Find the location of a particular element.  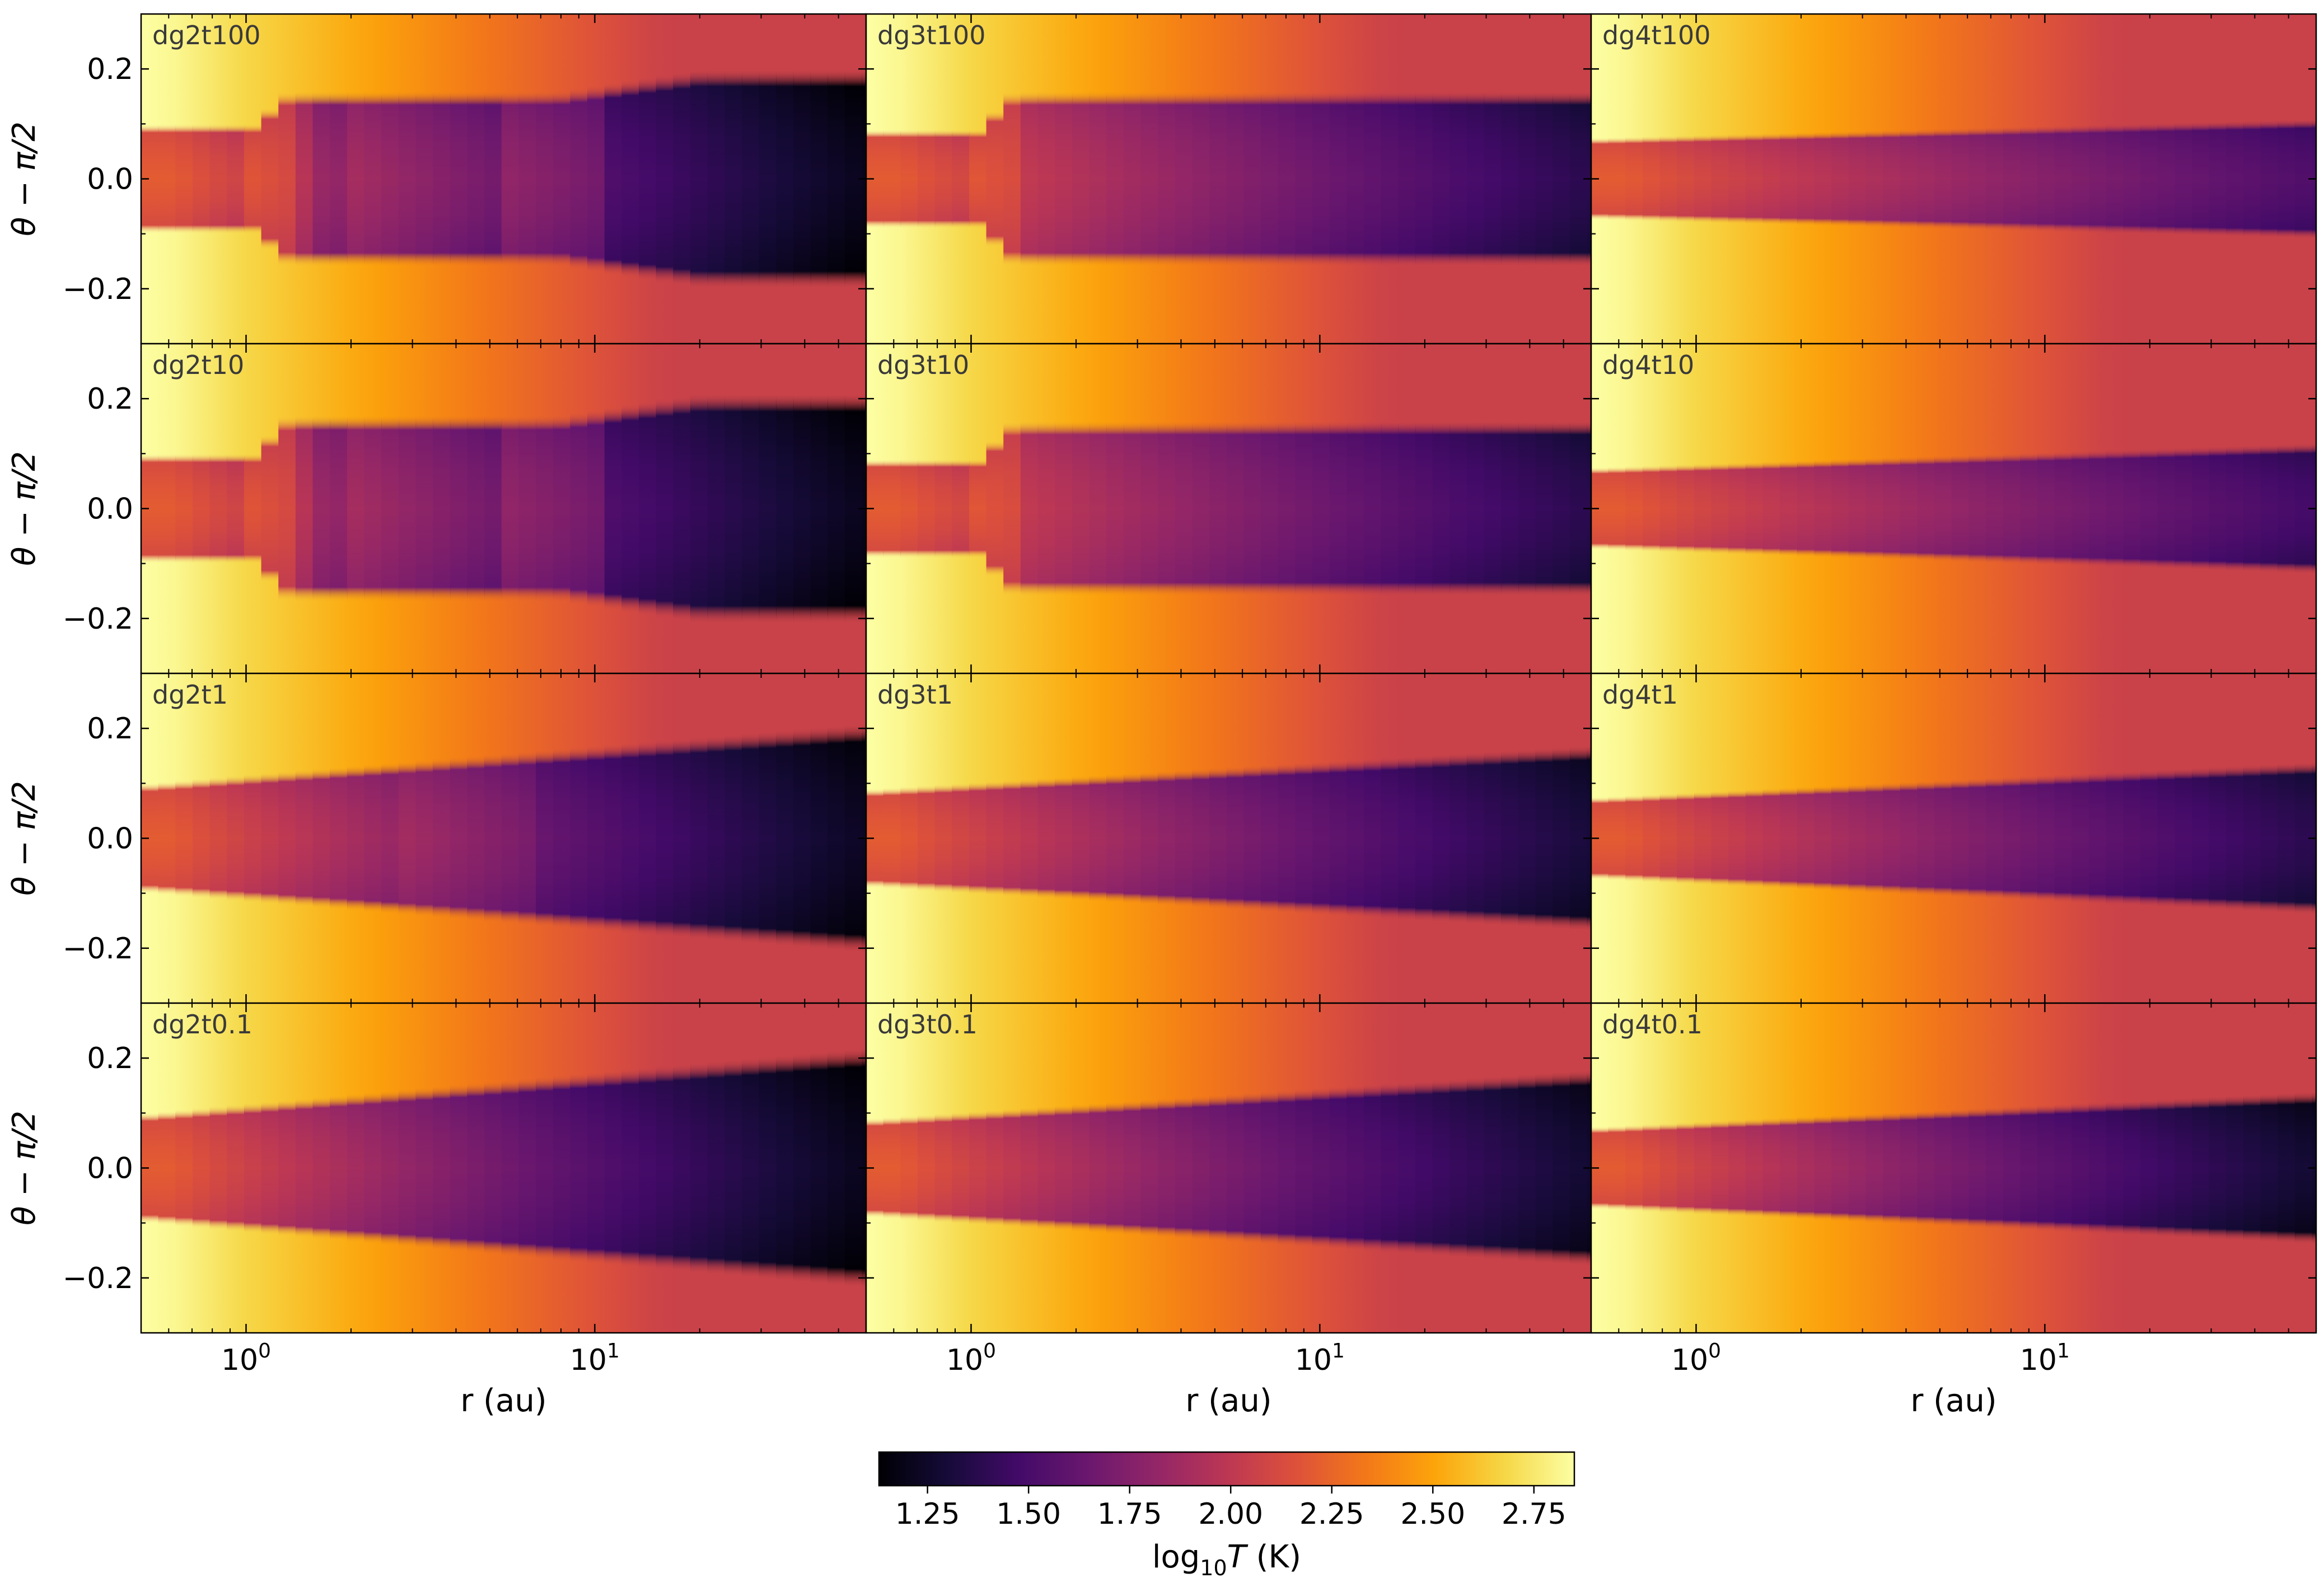

panel-label: dg3t10 is located at coordinates (923, 365).